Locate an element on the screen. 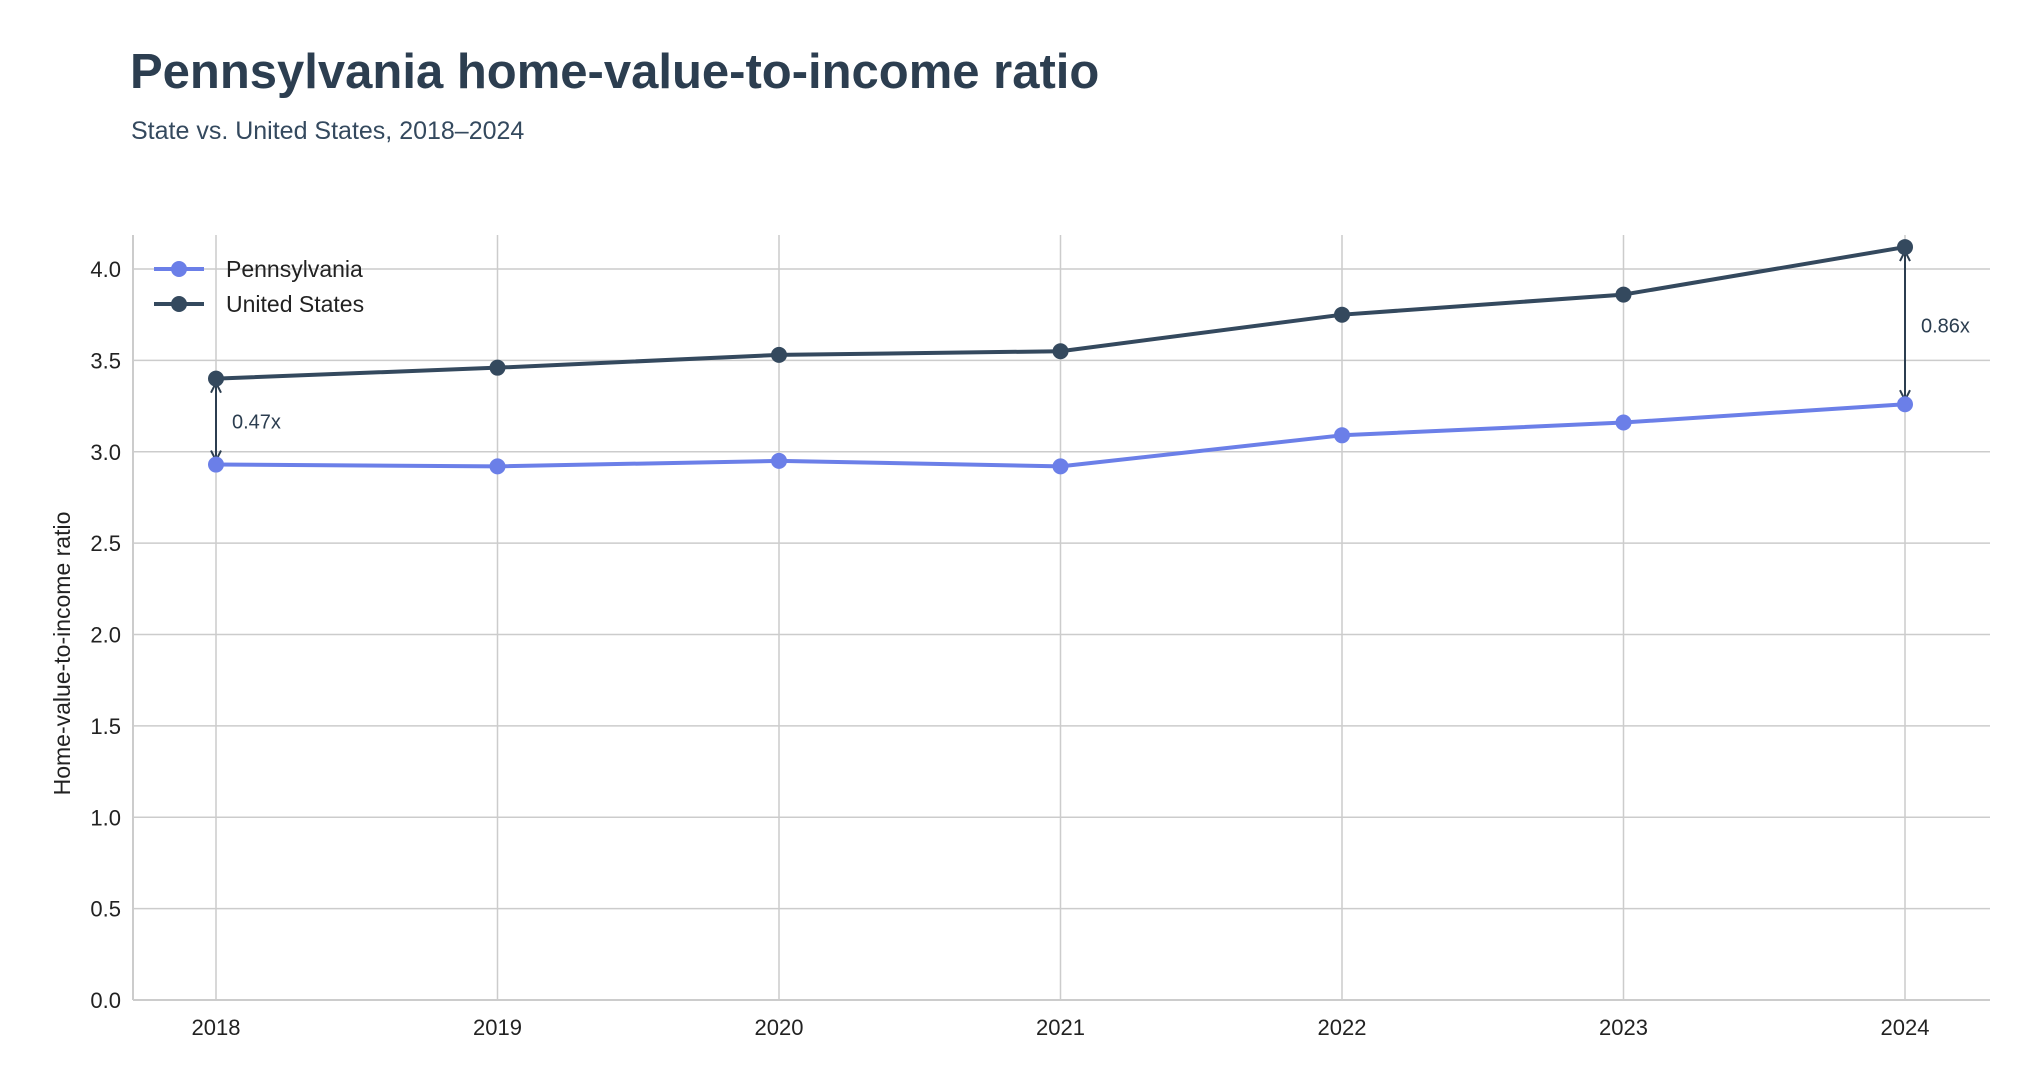  chart-subtitle: State vs. United States, 2018–2024 is located at coordinates (328, 131).